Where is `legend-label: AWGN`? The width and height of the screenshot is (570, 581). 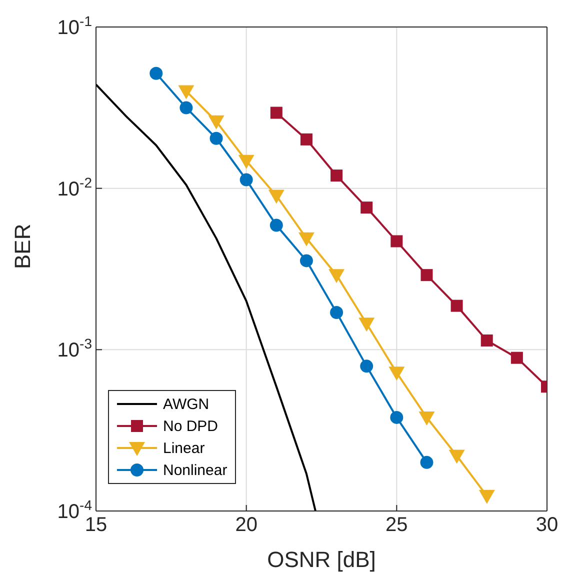 legend-label: AWGN is located at coordinates (186, 404).